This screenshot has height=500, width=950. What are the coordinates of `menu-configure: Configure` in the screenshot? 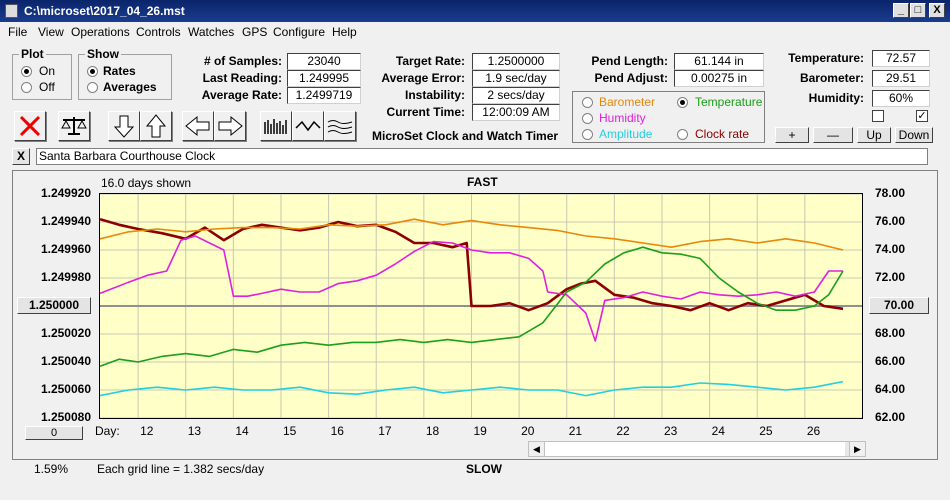 It's located at (299, 32).